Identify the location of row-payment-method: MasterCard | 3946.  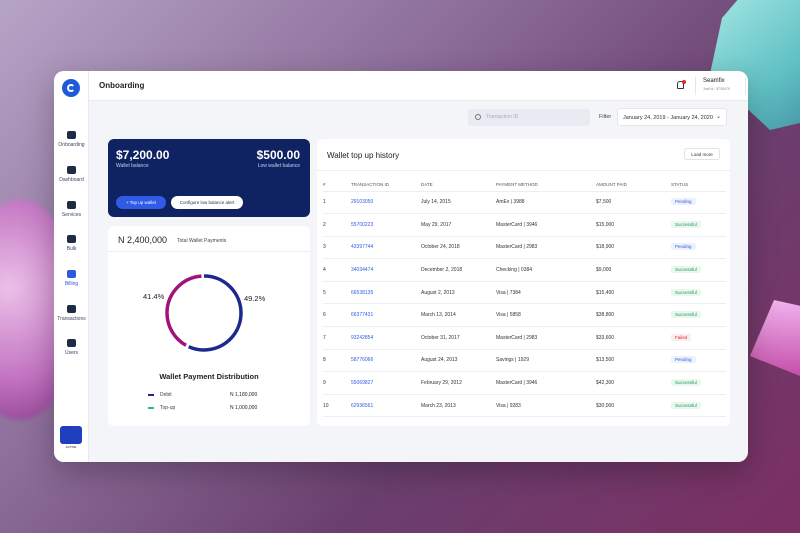
(546, 383).